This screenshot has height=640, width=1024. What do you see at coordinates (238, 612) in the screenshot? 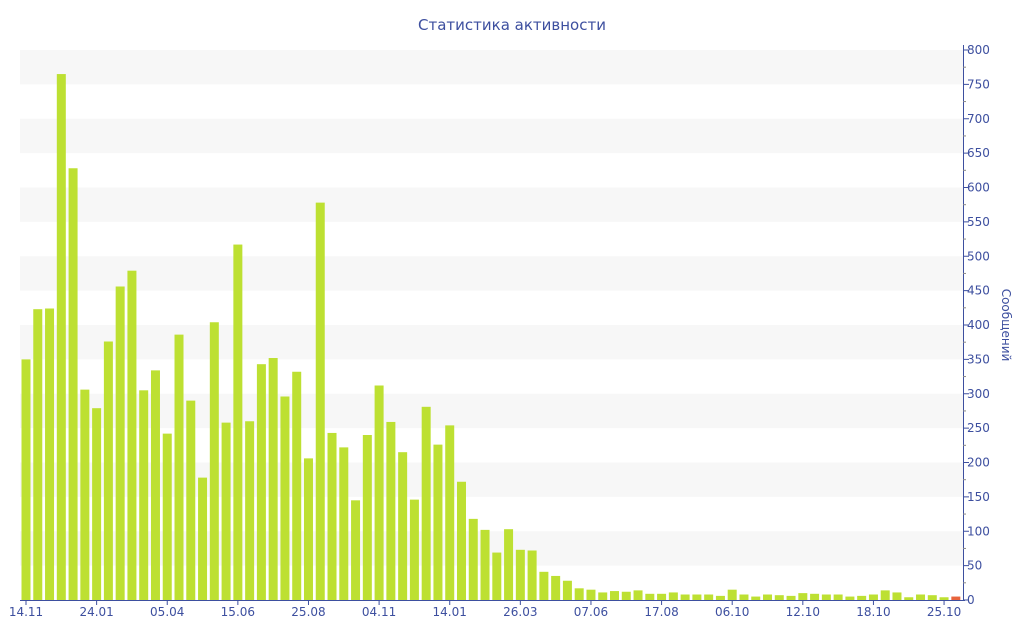
I see `x-tick-label: 15.06` at bounding box center [238, 612].